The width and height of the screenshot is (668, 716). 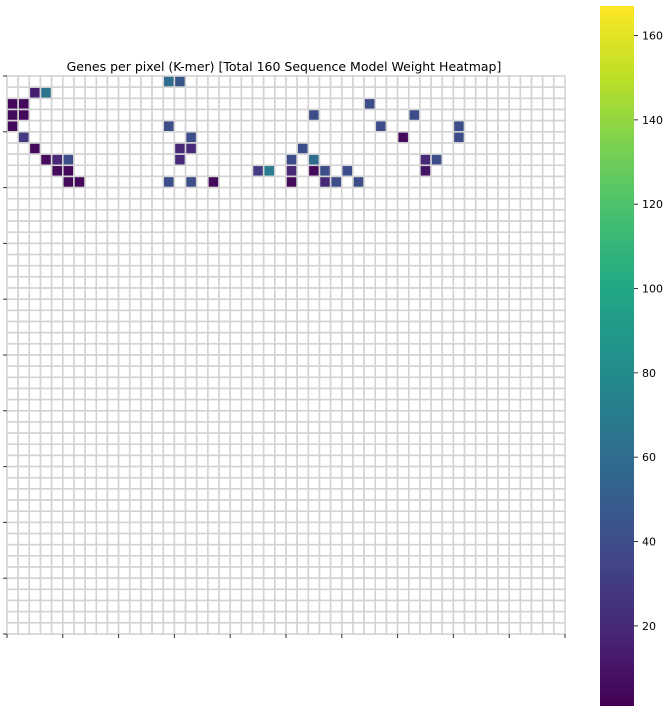 I want to click on colorbar-tick-label: 100, so click(x=652, y=289).